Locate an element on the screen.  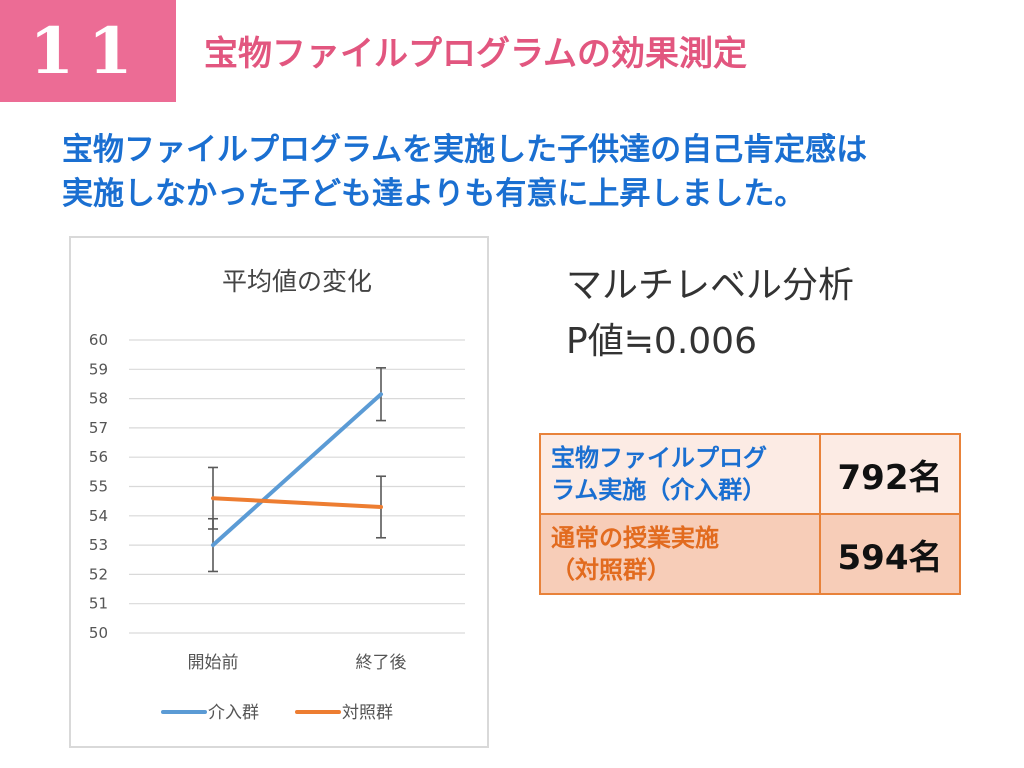
y-tick-label: 58 is located at coordinates (98, 399).